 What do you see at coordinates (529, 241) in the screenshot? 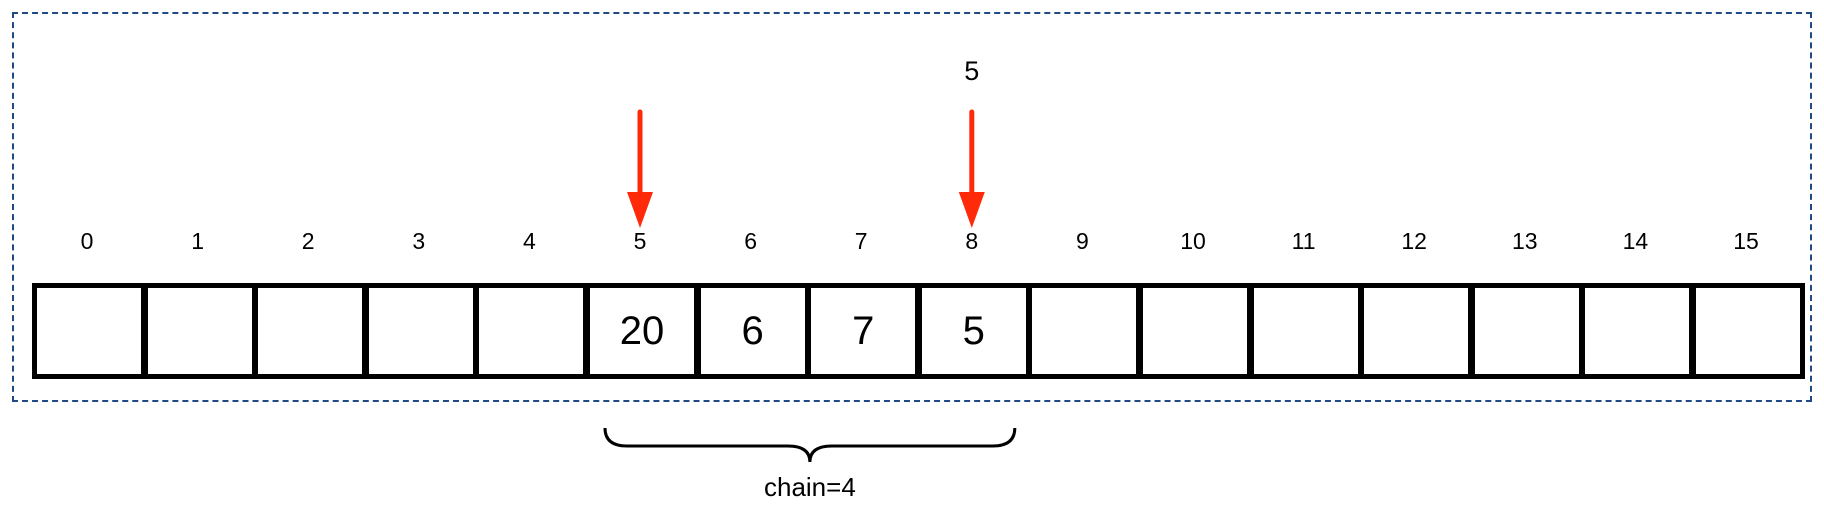
I see `index-label-4: 4` at bounding box center [529, 241].